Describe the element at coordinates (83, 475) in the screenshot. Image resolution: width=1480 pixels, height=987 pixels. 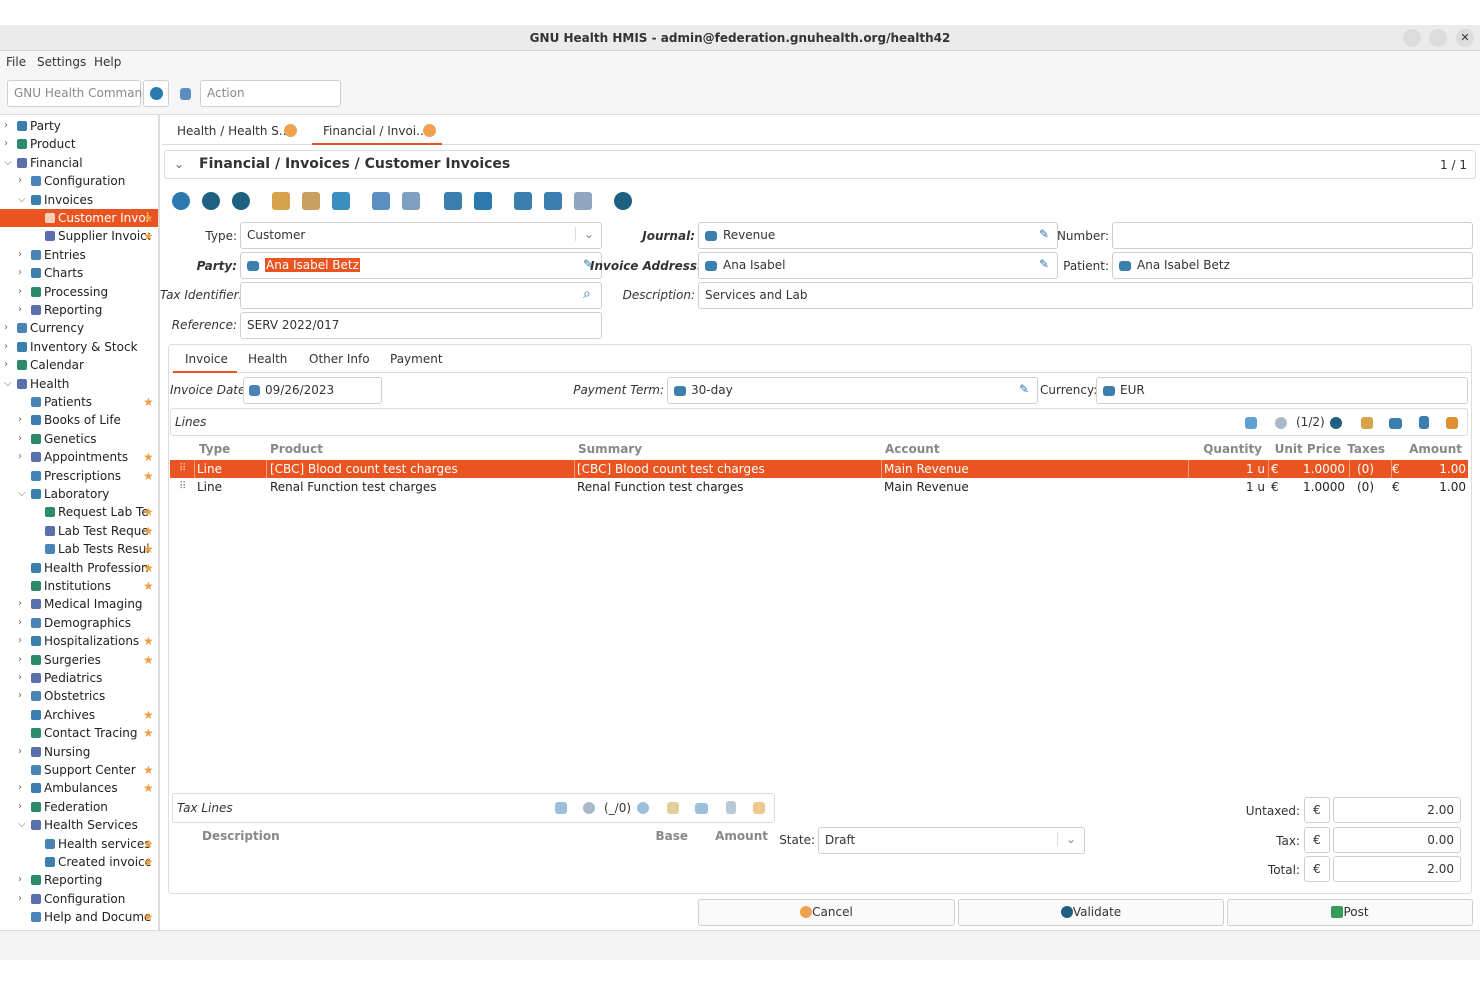
I see `menu-item: Prescriptions` at that location.